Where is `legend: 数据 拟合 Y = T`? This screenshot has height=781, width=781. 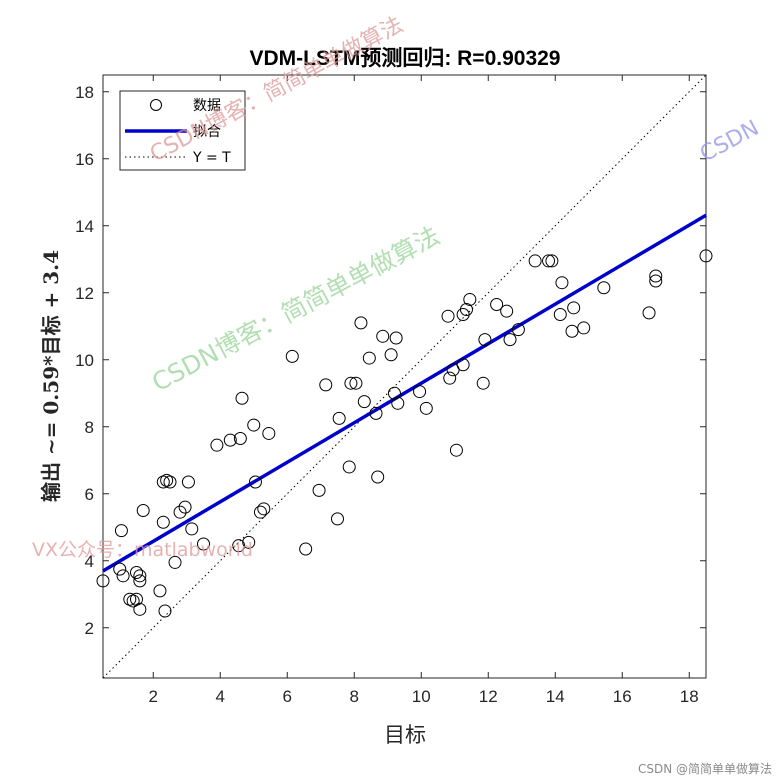 legend: 数据 拟合 Y = T is located at coordinates (182, 130).